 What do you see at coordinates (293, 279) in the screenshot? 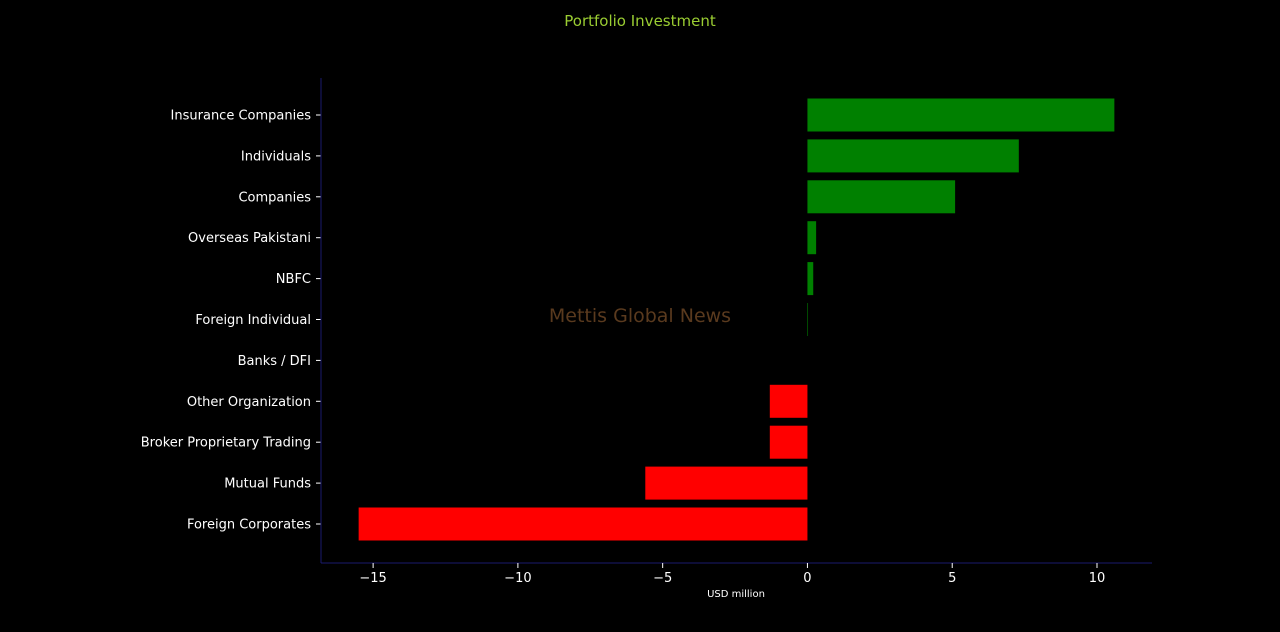
I see `y-tick-label: NBFC` at bounding box center [293, 279].